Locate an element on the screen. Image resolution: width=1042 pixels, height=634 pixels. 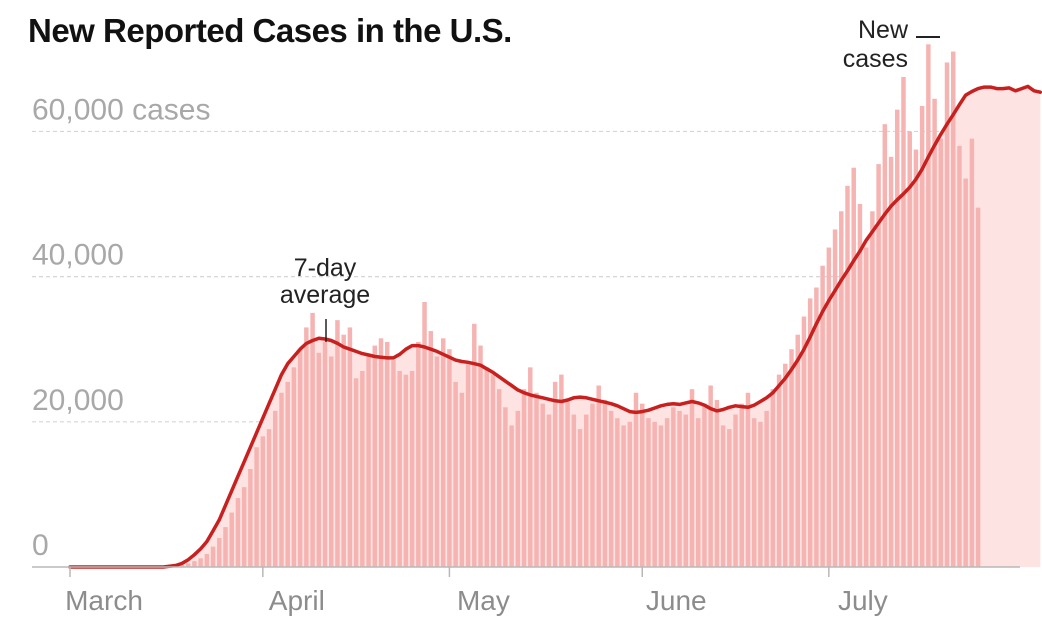
x-tick-label: May is located at coordinates (483, 600).